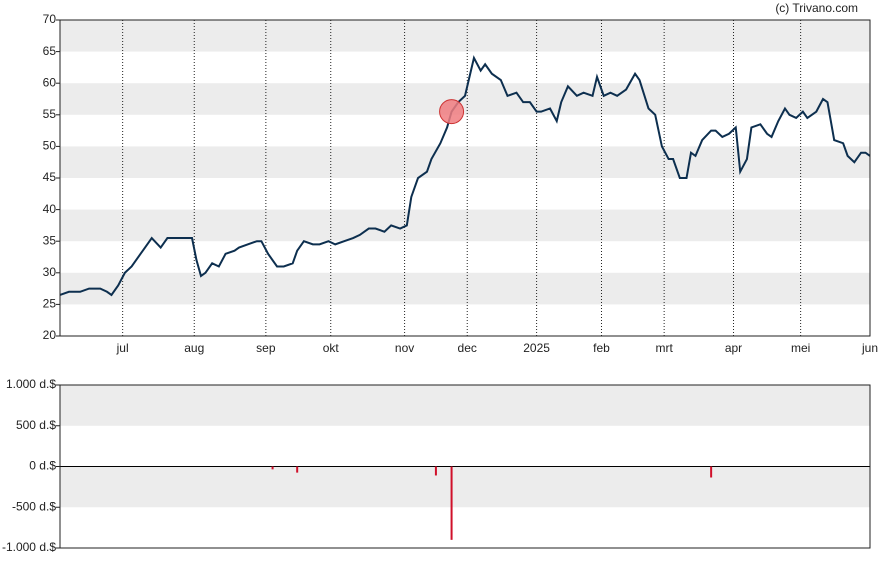 Image resolution: width=888 pixels, height=570 pixels. What do you see at coordinates (50, 240) in the screenshot?
I see `y-tick-label: 35` at bounding box center [50, 240].